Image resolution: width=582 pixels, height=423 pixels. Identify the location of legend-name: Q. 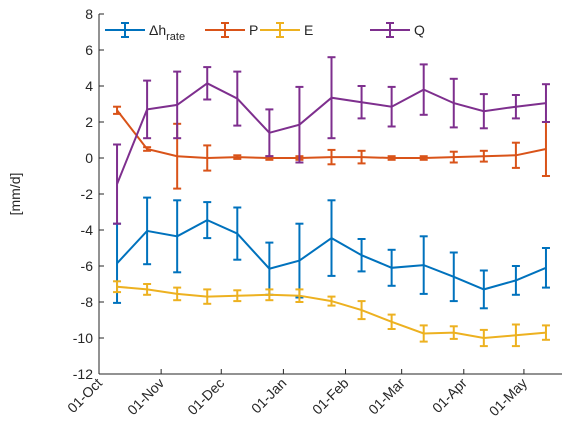
(419, 30).